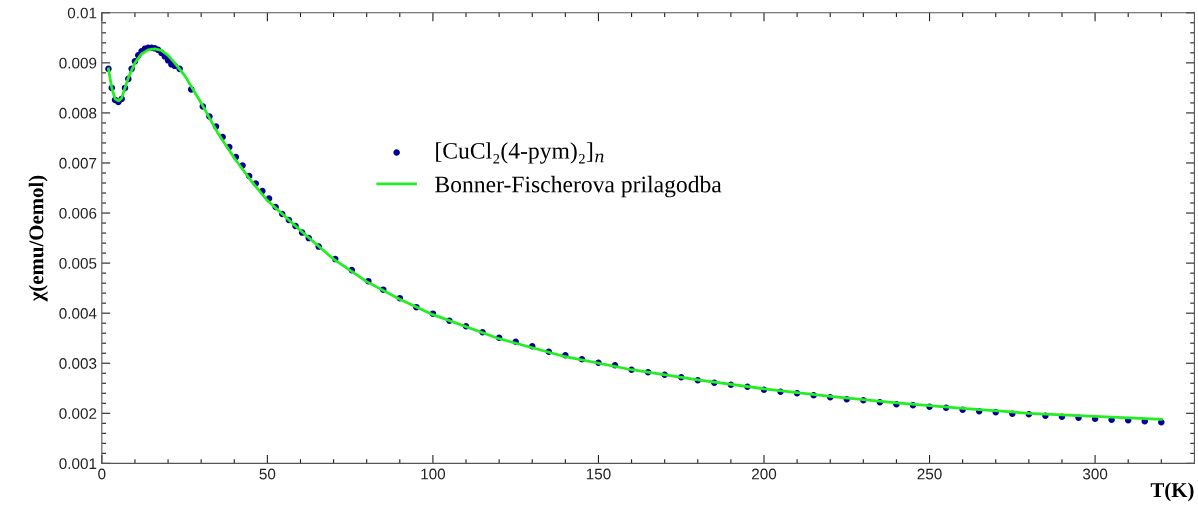  I want to click on y-tick-label: 0.008, so click(78, 113).